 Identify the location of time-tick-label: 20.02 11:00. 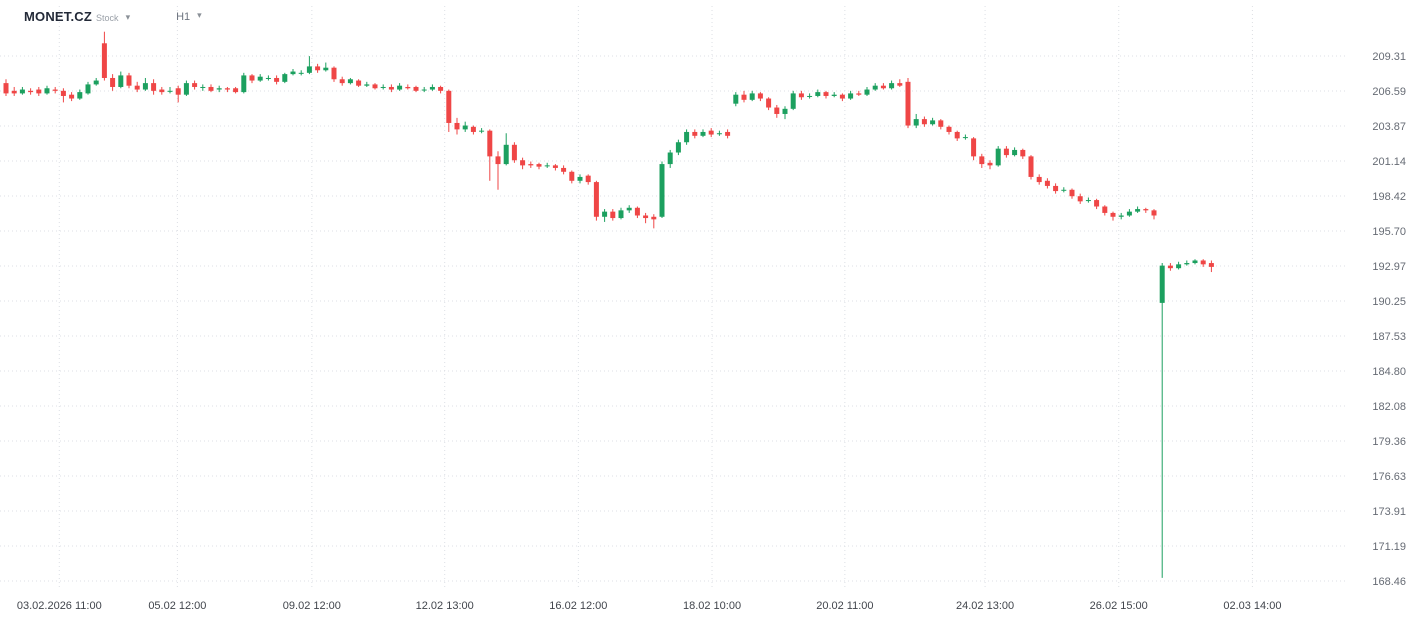
(844, 606).